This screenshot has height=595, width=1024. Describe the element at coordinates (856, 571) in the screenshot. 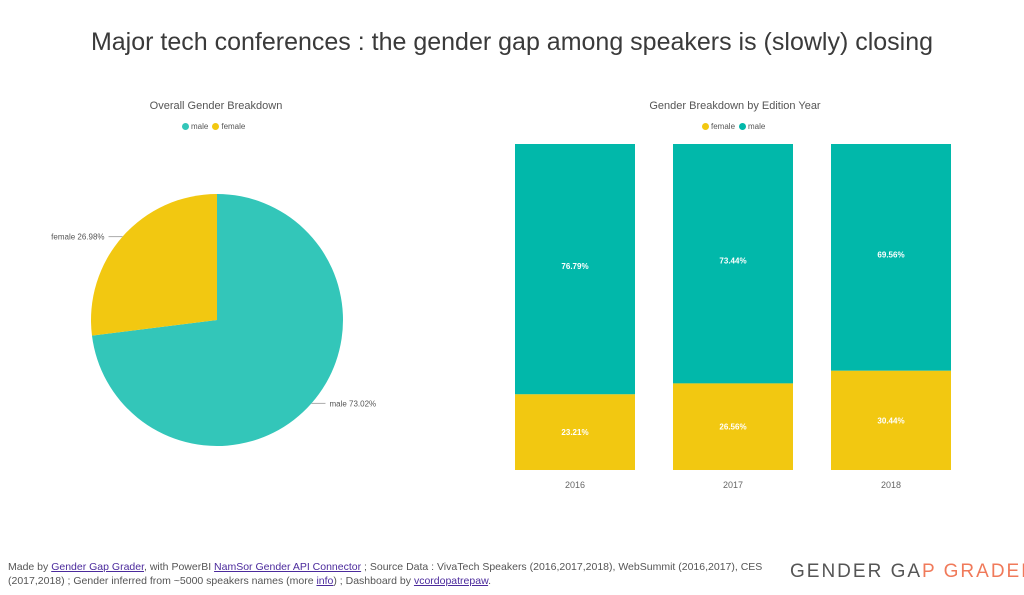

I see `brand-logo-part1: GENDER GA` at that location.